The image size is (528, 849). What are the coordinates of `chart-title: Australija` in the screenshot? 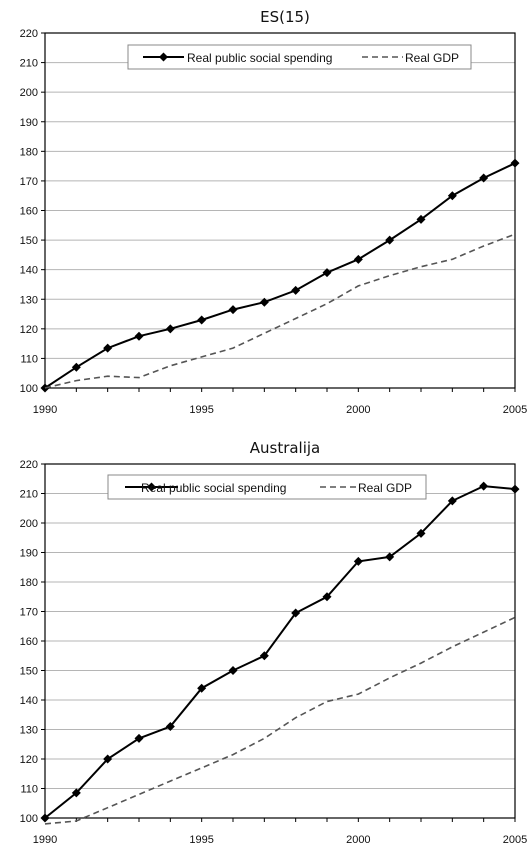 It's located at (285, 448).